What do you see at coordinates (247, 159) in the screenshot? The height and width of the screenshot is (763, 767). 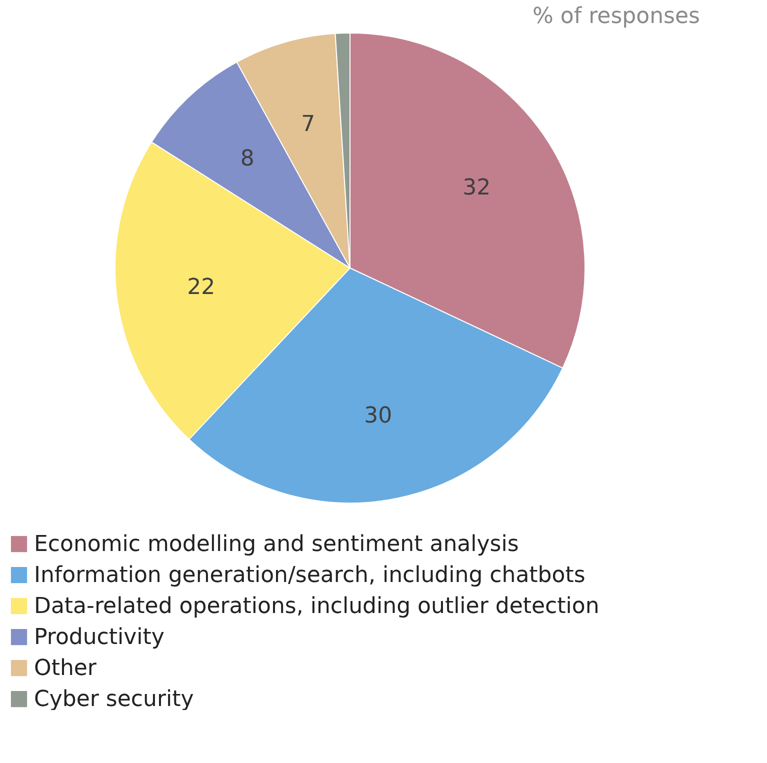 I see `data-label: 8` at bounding box center [247, 159].